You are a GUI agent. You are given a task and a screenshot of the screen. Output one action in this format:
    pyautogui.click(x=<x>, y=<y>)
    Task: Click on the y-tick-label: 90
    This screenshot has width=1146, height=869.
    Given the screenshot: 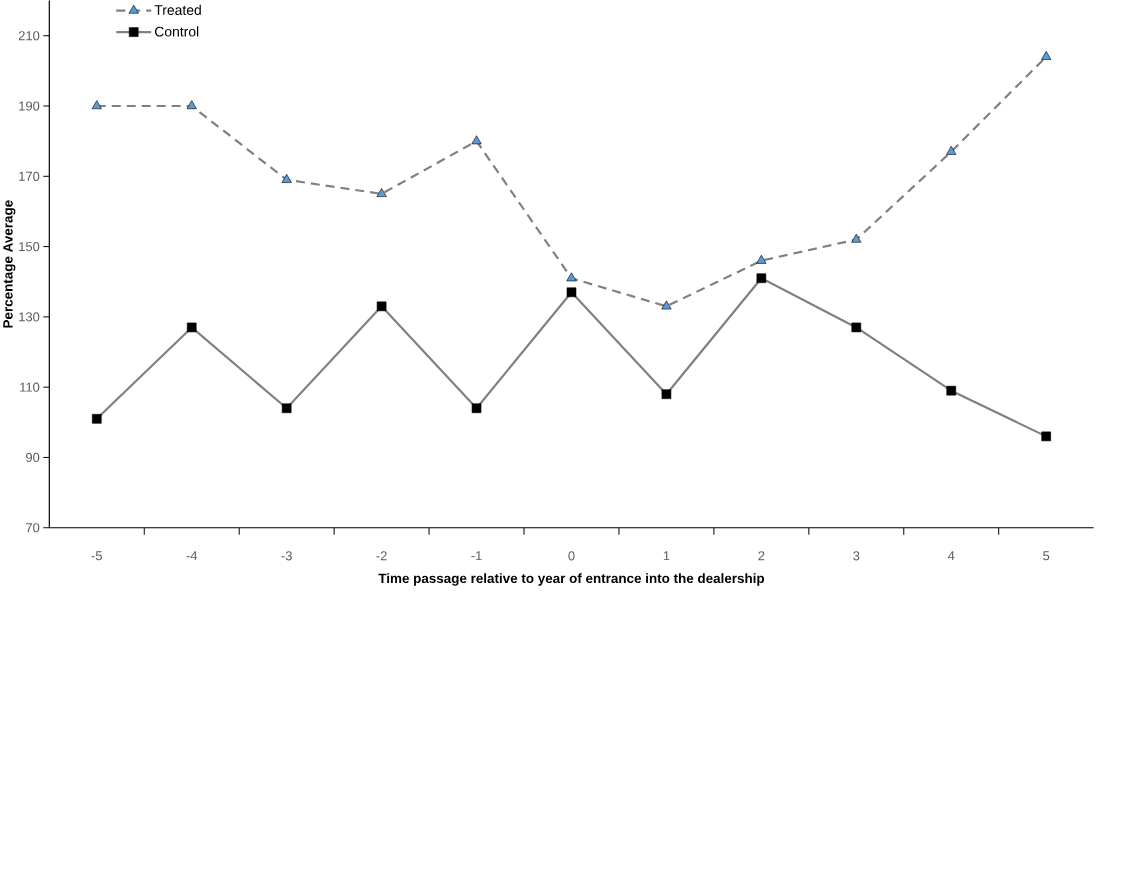 What is the action you would take?
    pyautogui.click(x=33, y=458)
    